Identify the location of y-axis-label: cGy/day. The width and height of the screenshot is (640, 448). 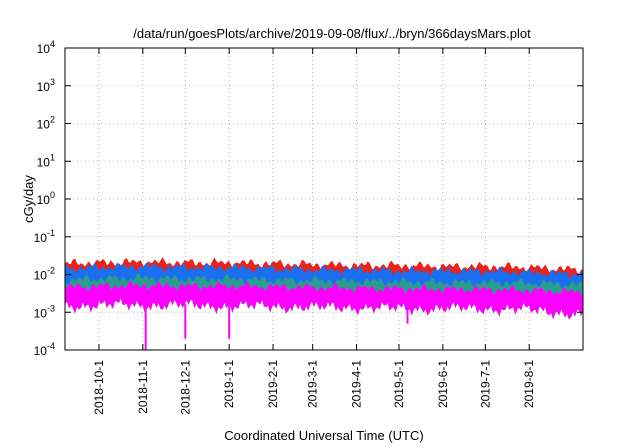
(28, 199).